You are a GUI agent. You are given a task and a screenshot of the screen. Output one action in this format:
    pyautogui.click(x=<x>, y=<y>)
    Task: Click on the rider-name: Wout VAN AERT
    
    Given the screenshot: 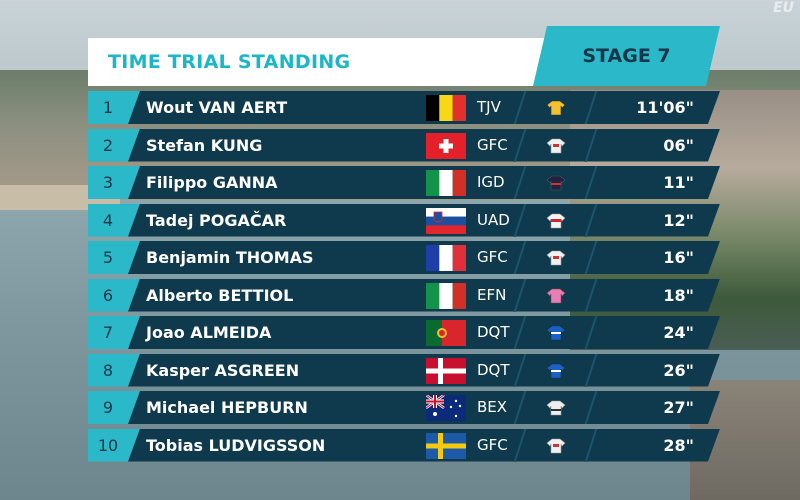 What is the action you would take?
    pyautogui.click(x=217, y=107)
    